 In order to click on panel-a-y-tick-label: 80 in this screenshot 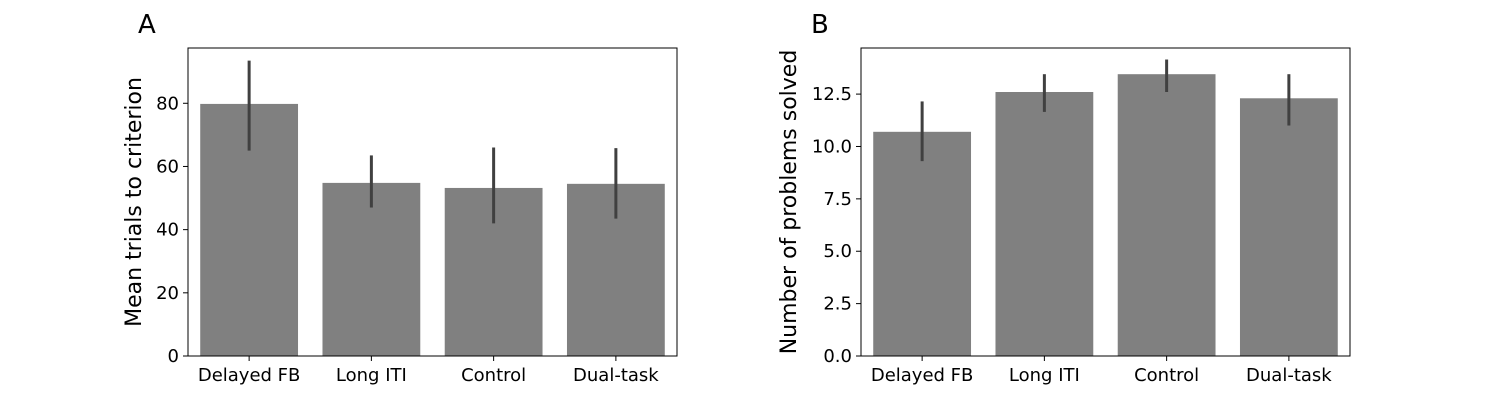, I will do `click(167, 103)`.